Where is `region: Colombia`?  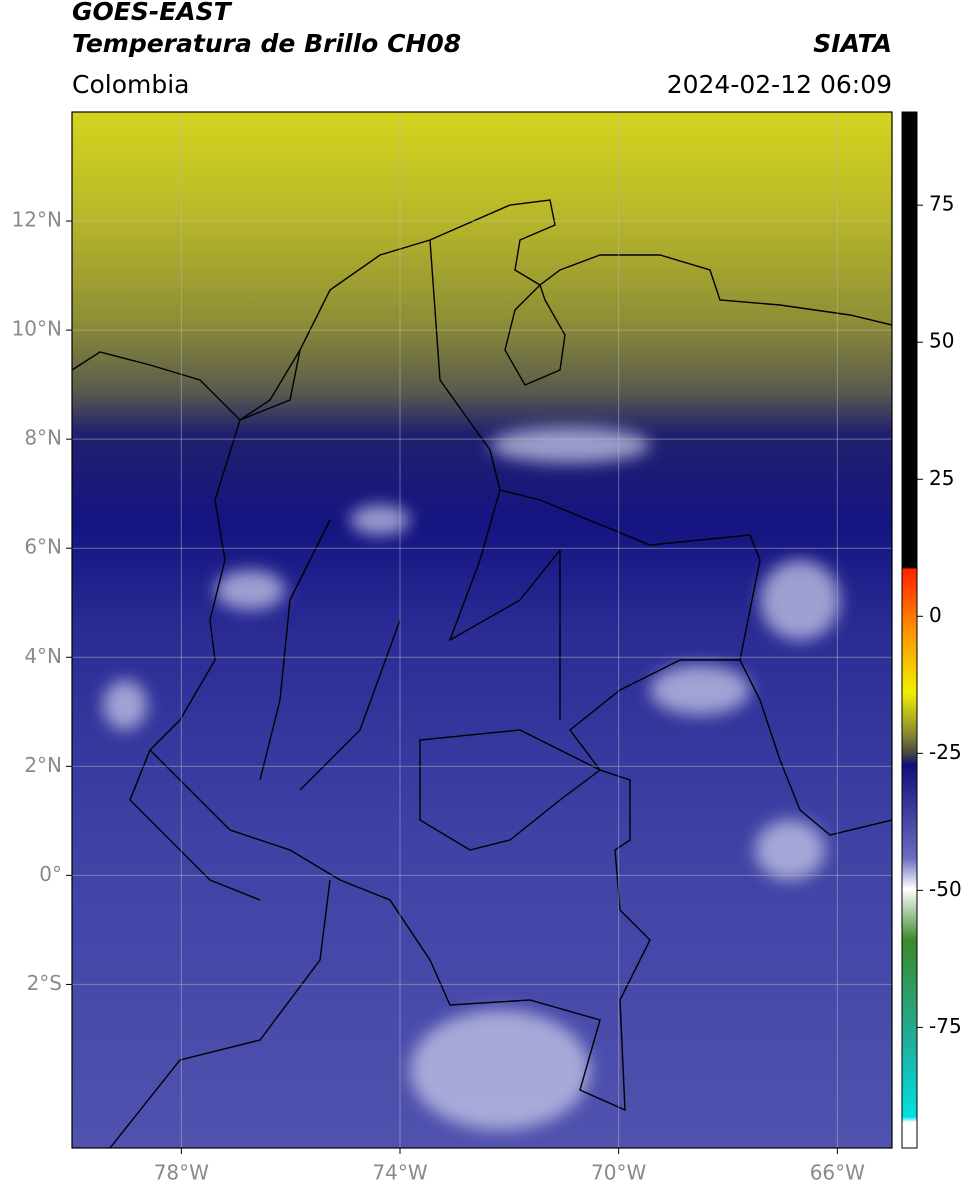 region: Colombia is located at coordinates (130, 84).